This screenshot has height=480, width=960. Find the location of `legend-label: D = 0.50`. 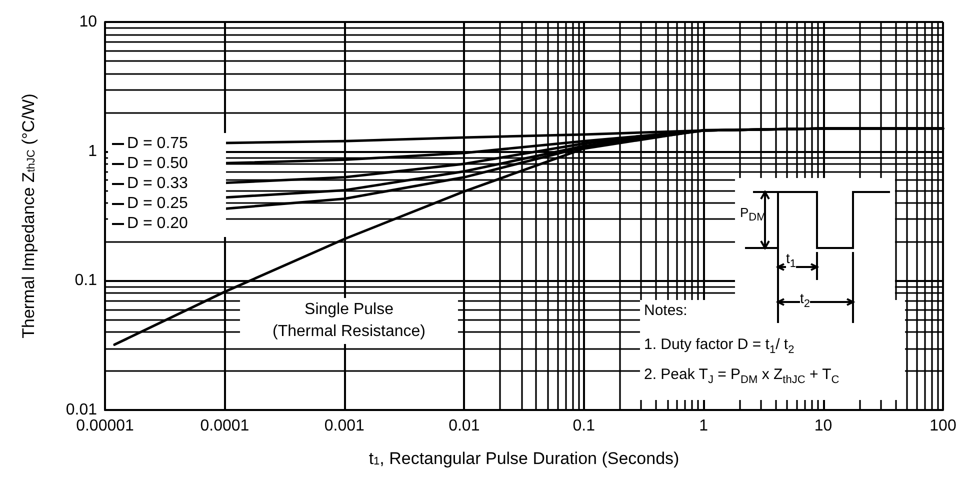

legend-label: D = 0.50 is located at coordinates (157, 164).